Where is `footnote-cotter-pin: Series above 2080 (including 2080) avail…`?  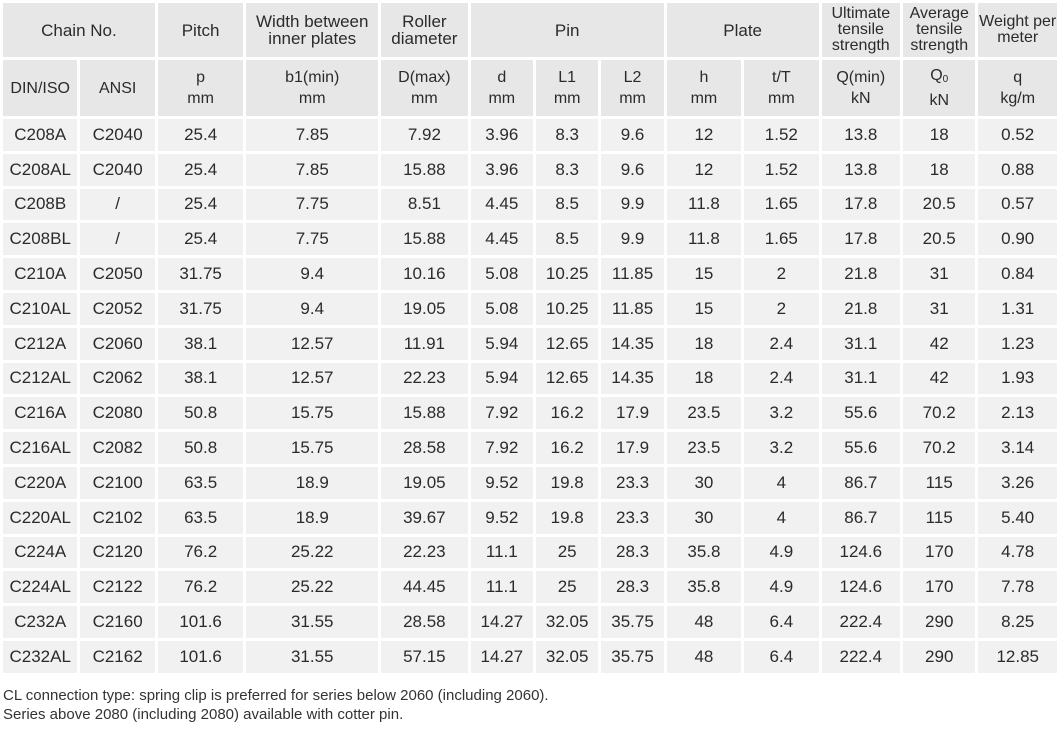
footnote-cotter-pin: Series above 2080 (including 2080) avail… is located at coordinates (203, 714).